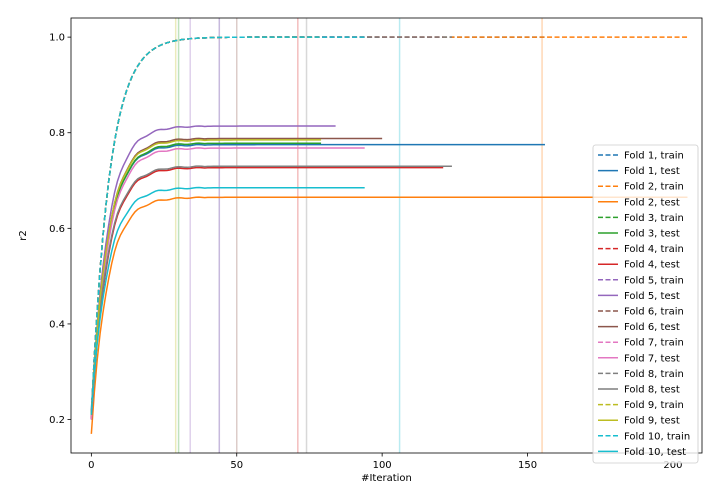 Image resolution: width=720 pixels, height=504 pixels. Describe the element at coordinates (652, 171) in the screenshot. I see `legend-label: Fold 1, test` at that location.